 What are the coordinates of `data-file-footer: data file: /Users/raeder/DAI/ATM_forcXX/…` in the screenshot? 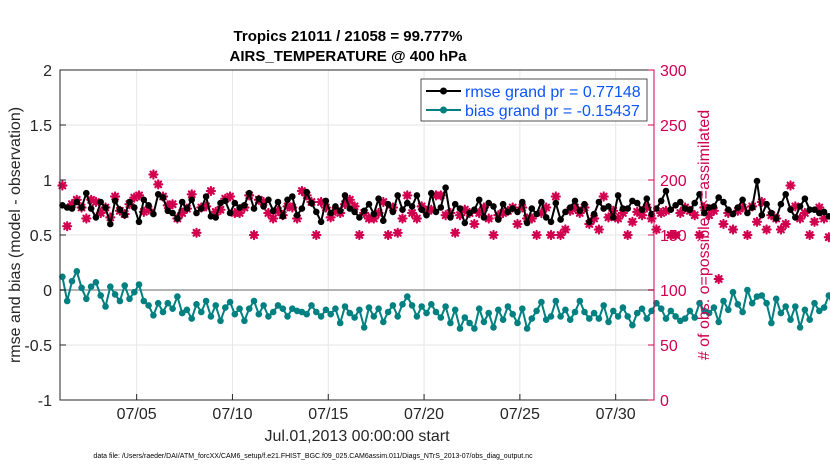 It's located at (313, 456).